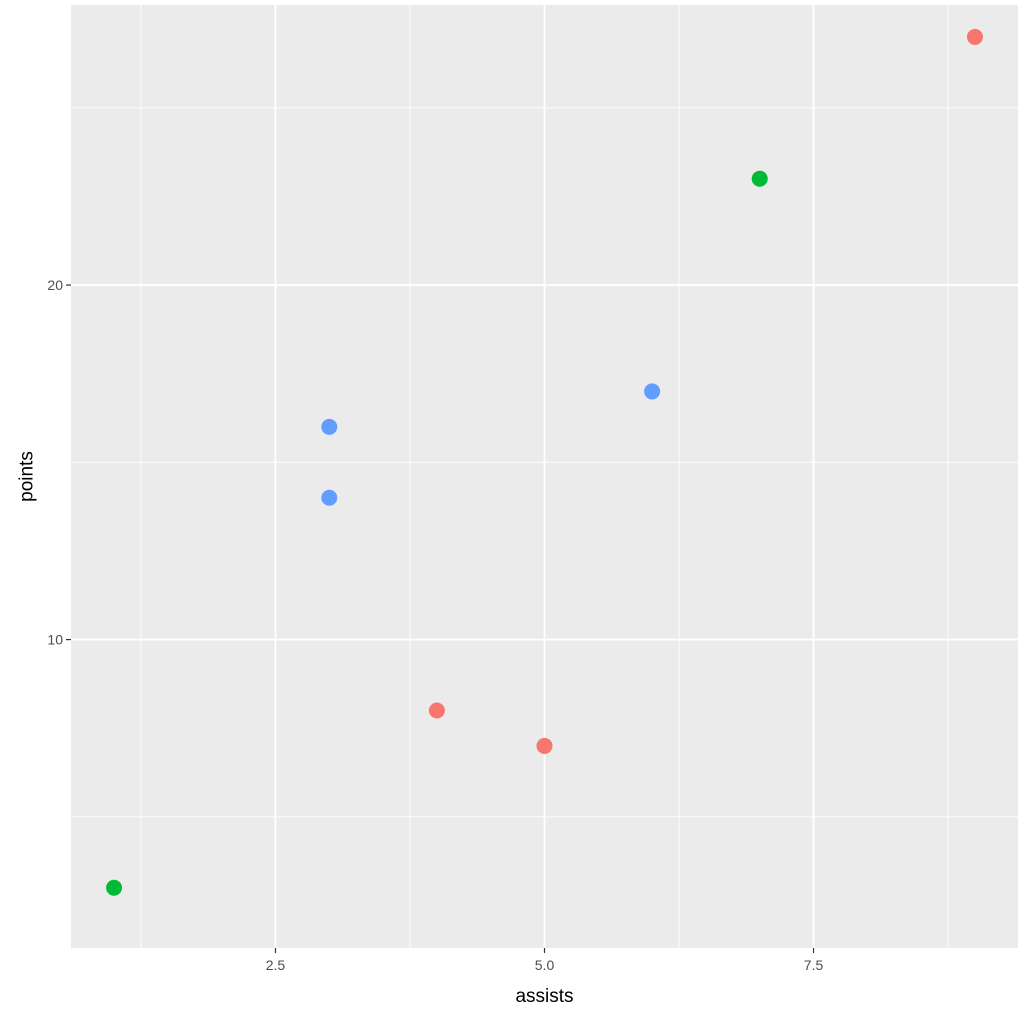 The height and width of the screenshot is (1010, 1024). I want to click on x-tick-label: 7.5, so click(814, 965).